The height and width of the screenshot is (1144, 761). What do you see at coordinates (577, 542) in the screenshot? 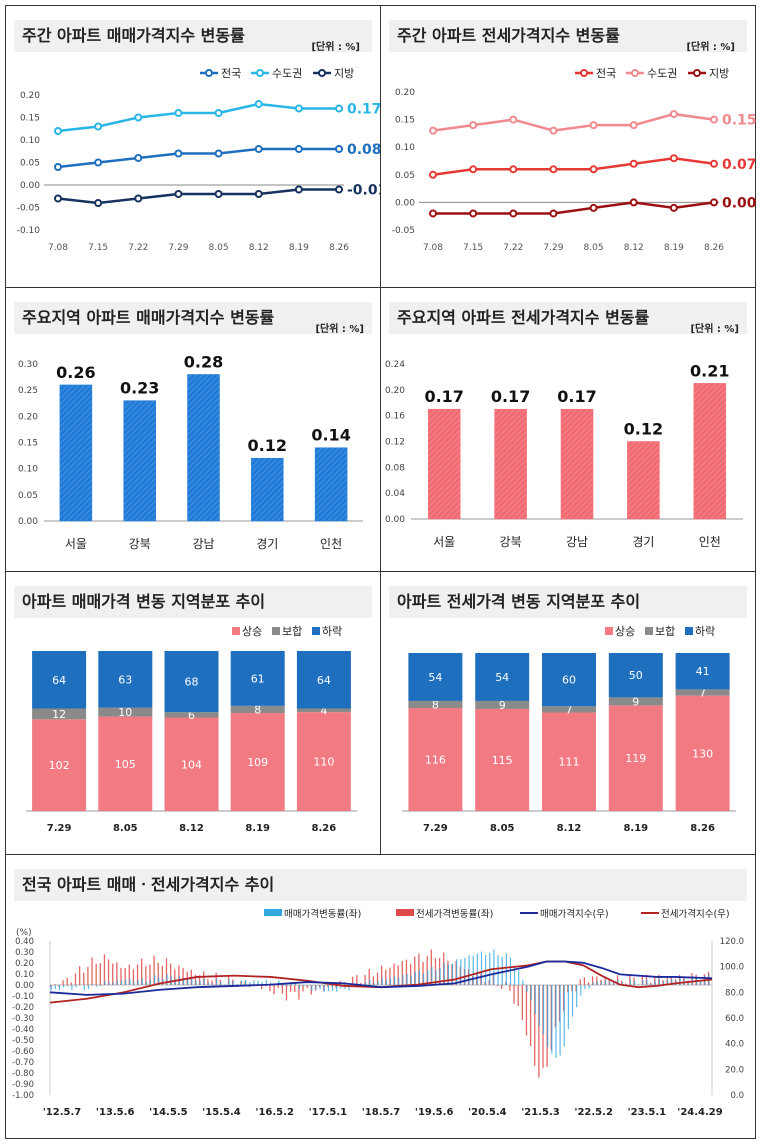
I see `x-tick-label: 강남` at bounding box center [577, 542].